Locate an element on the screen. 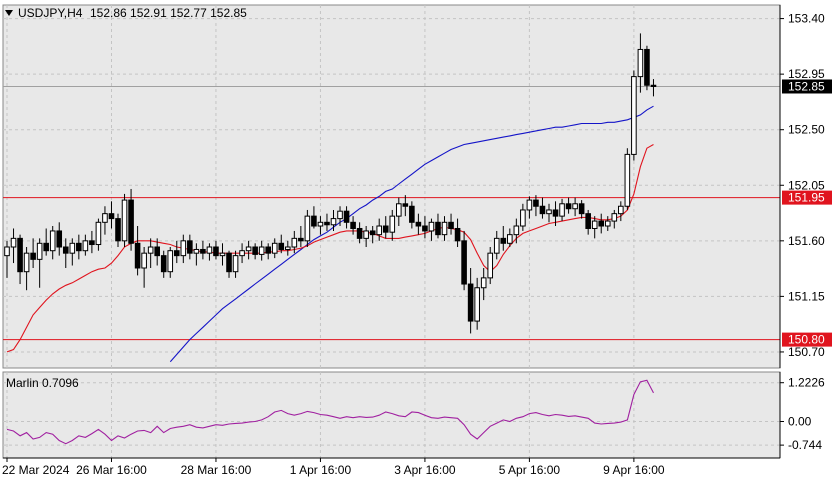  ohlc-label: 152.86 152.91 152.77 152.85 is located at coordinates (168, 13).